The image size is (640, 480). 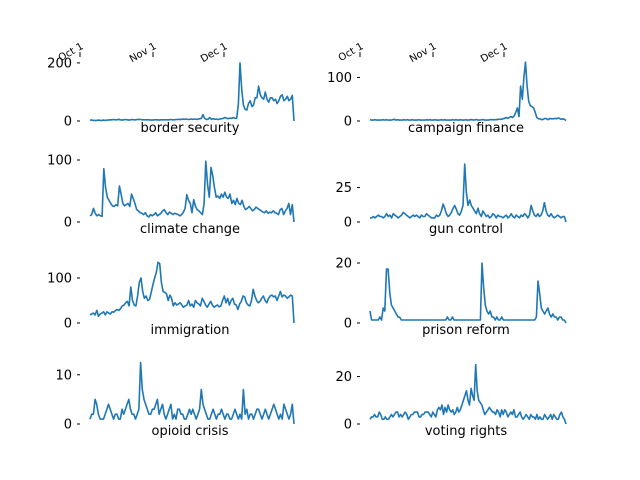 I want to click on series-line-voting-rights, so click(x=468, y=394).